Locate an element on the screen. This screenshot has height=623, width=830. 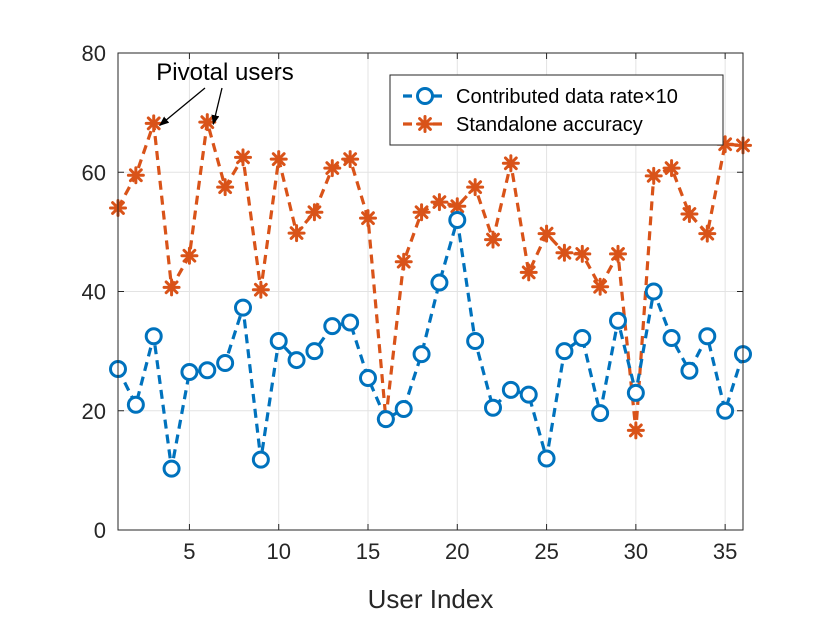
legend-entry-standalone-accuracy: Standalone accuracy is located at coordinates (549, 125).